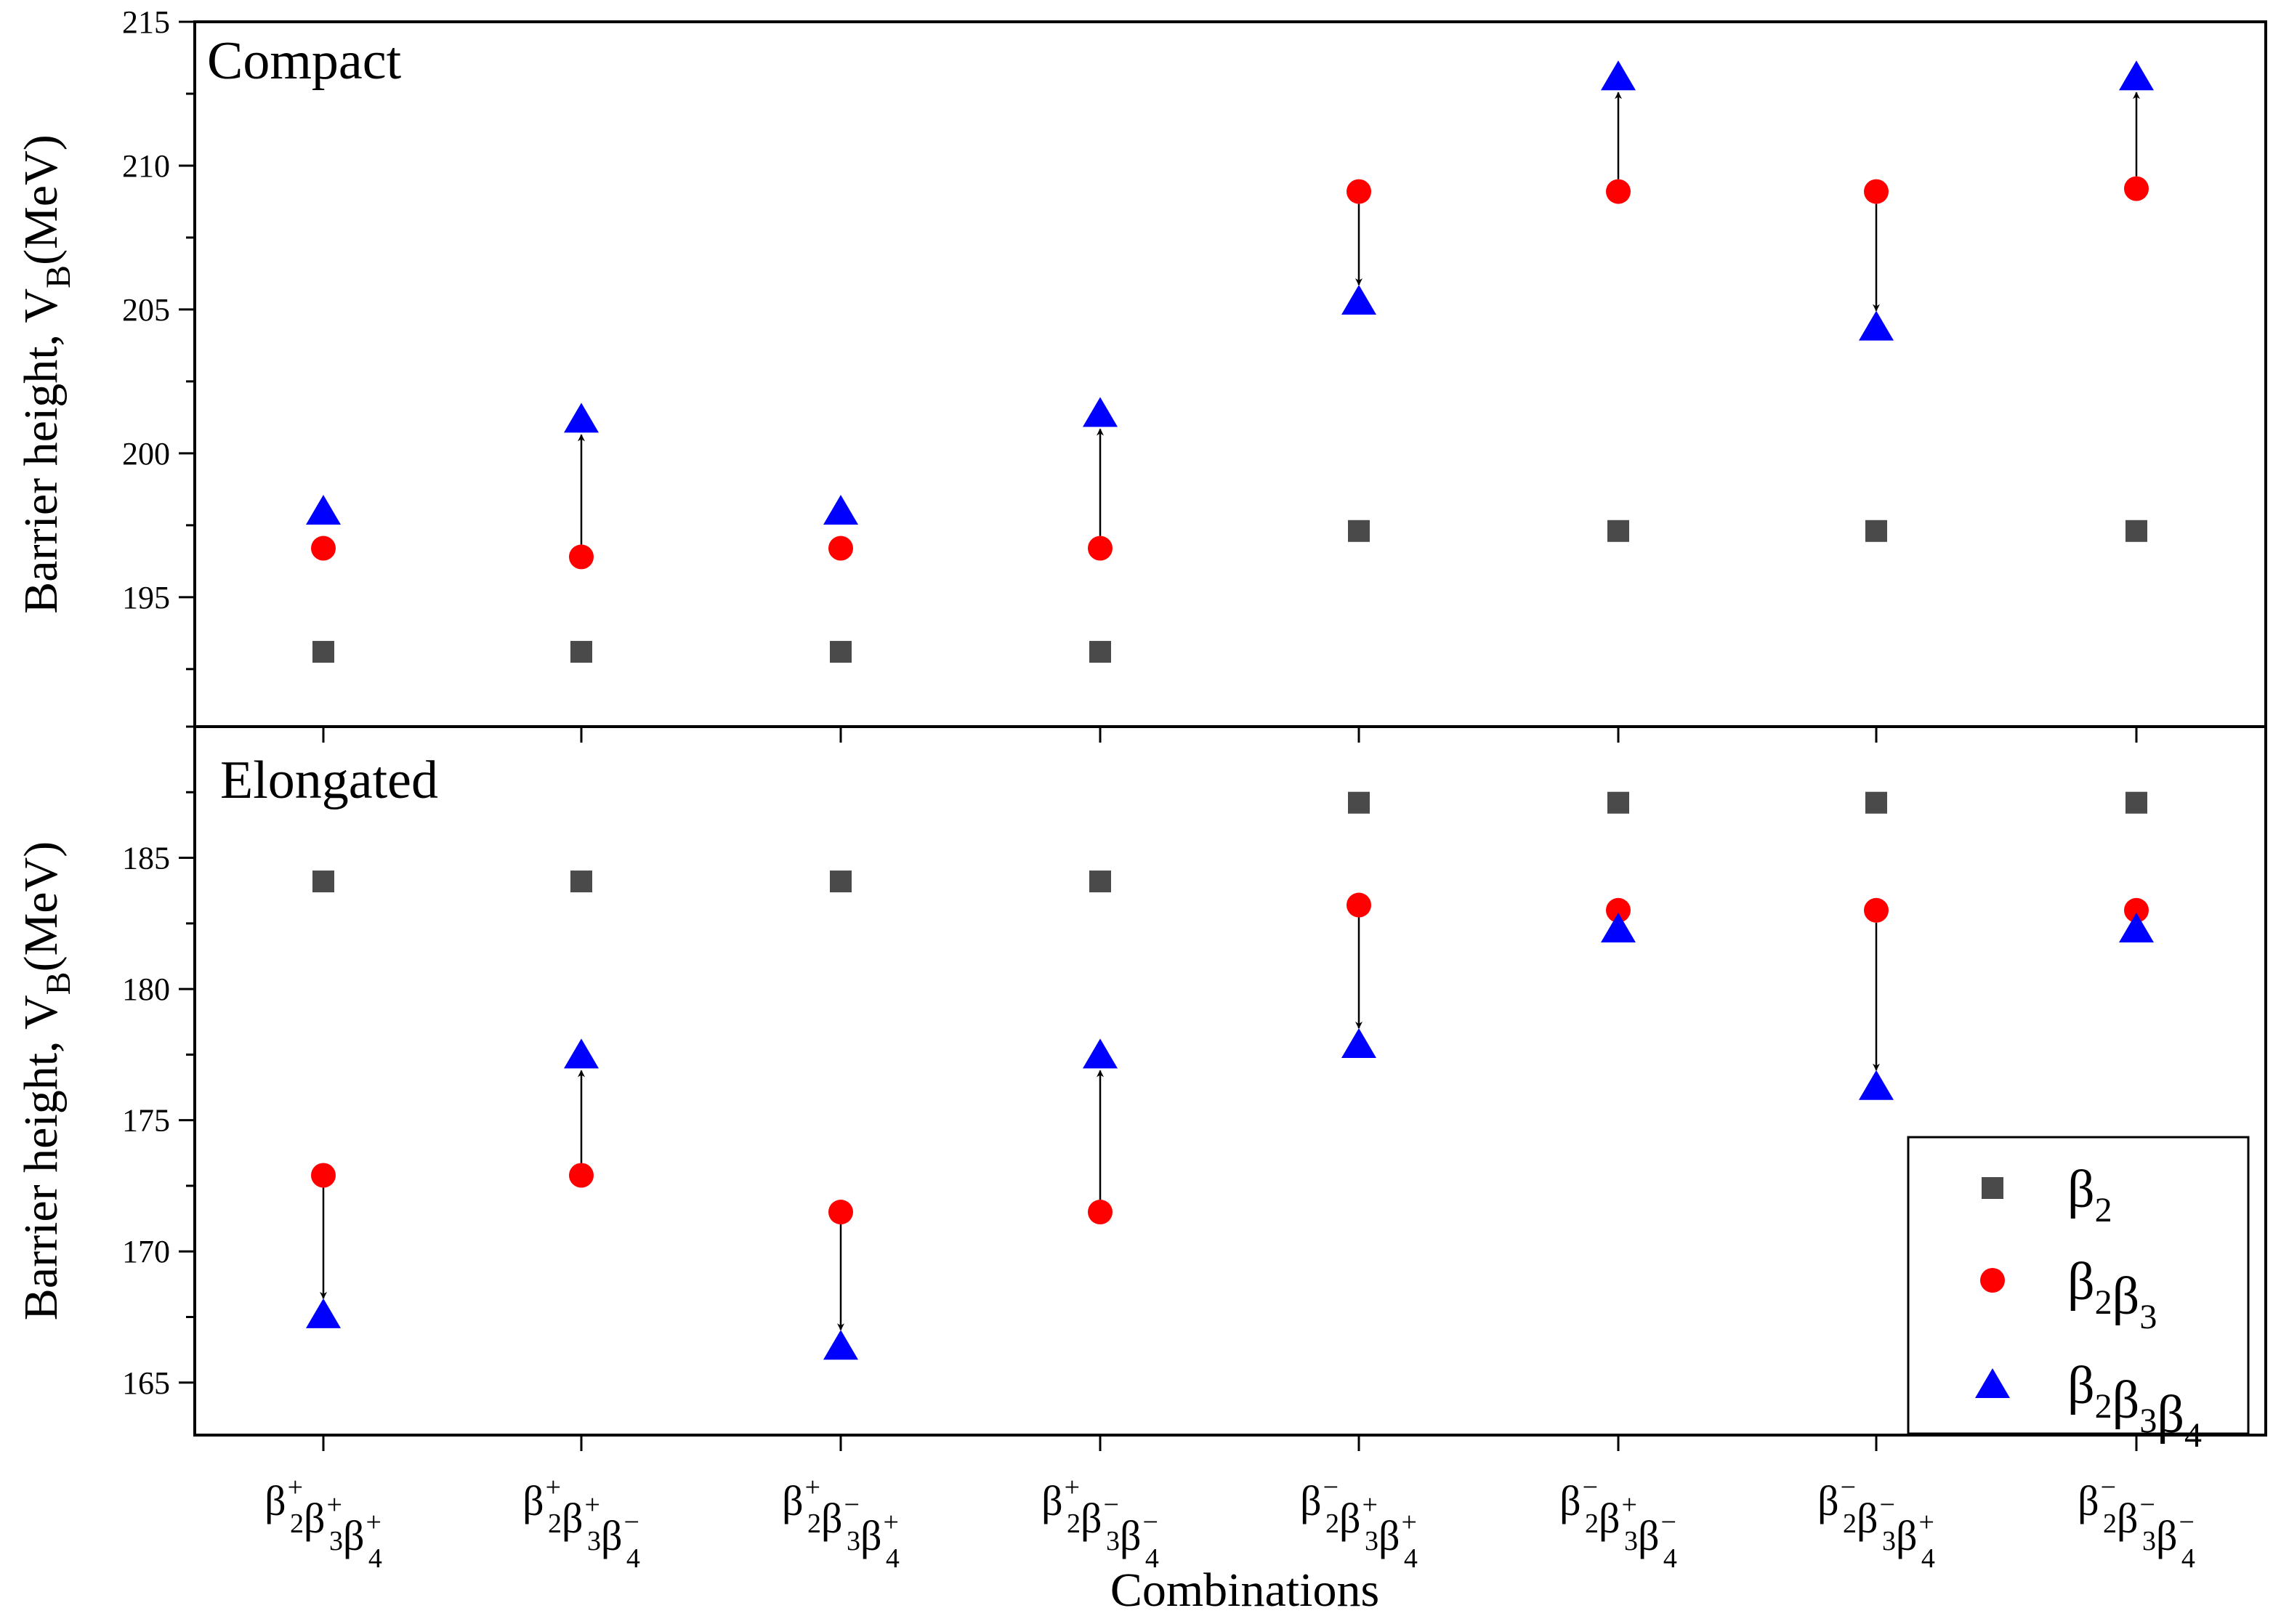 The image size is (2281, 1624). Describe the element at coordinates (46, 1080) in the screenshot. I see `elongated-y-axis-title: Barrier height, VB(MeV)` at that location.